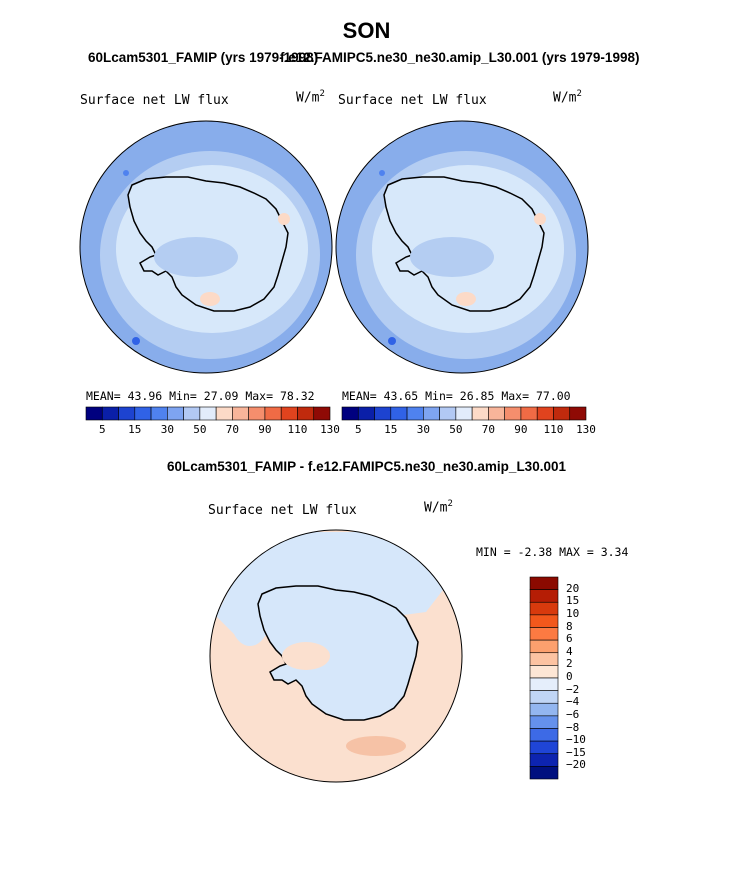  I want to click on left-warm-patch, so click(284, 219).